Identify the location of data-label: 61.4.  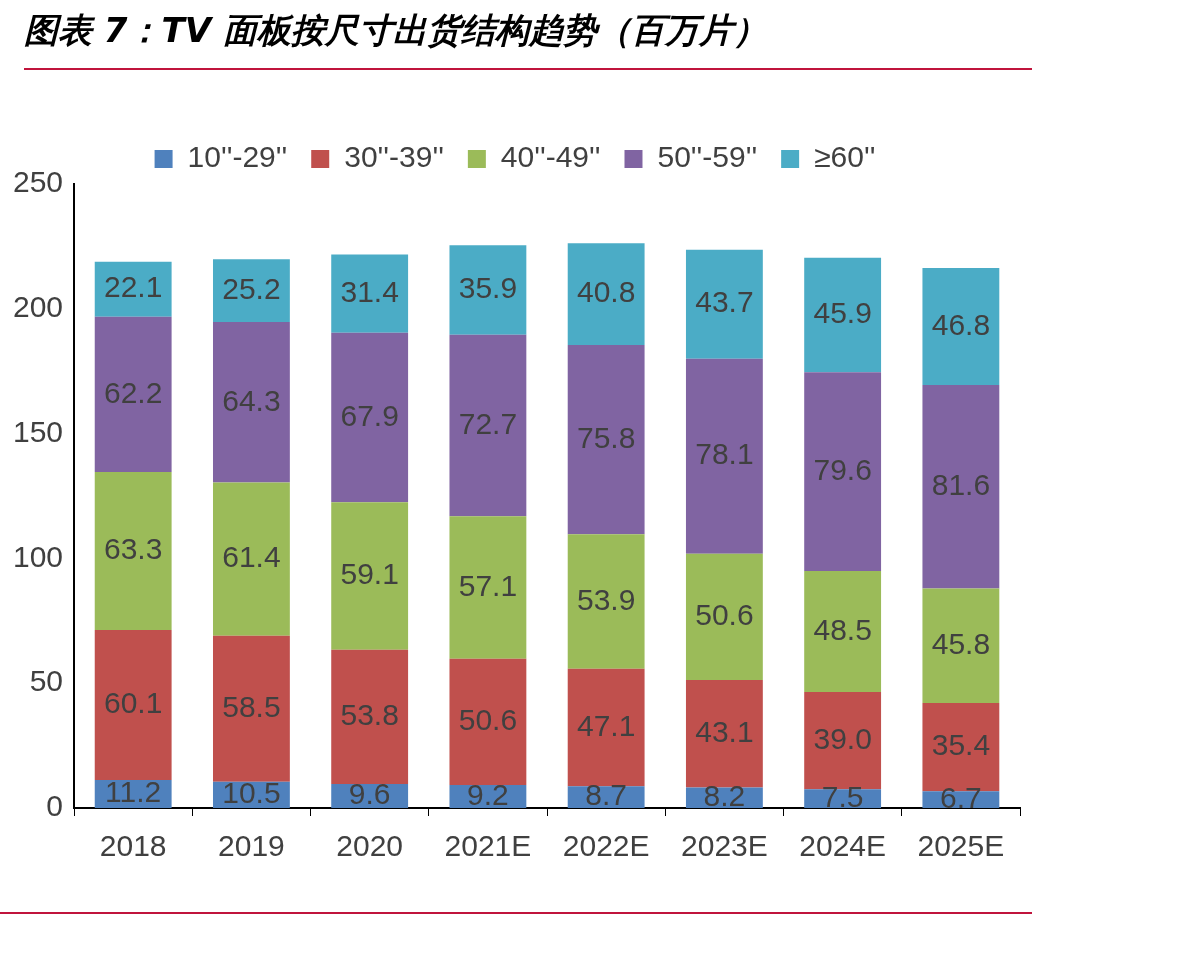
(251, 557).